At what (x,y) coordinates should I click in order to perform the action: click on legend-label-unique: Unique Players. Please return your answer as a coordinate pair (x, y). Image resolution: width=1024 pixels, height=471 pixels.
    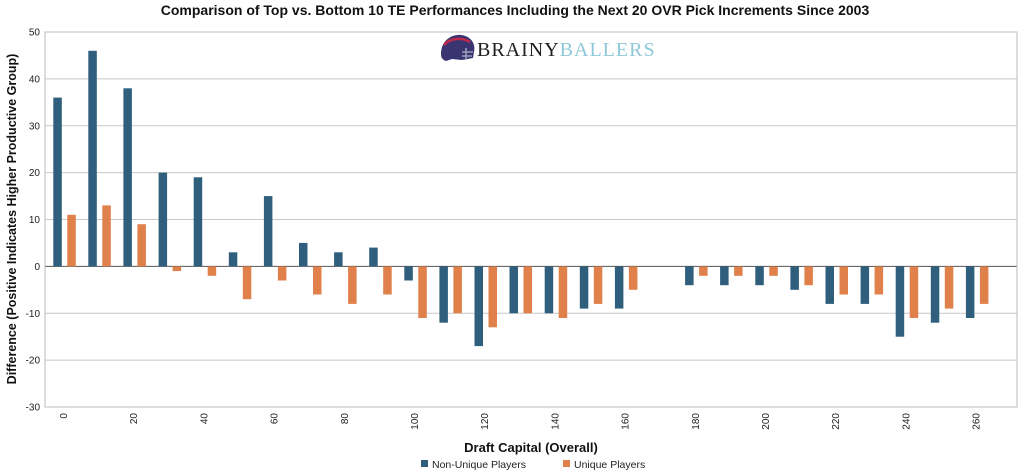
    Looking at the image, I should click on (609, 465).